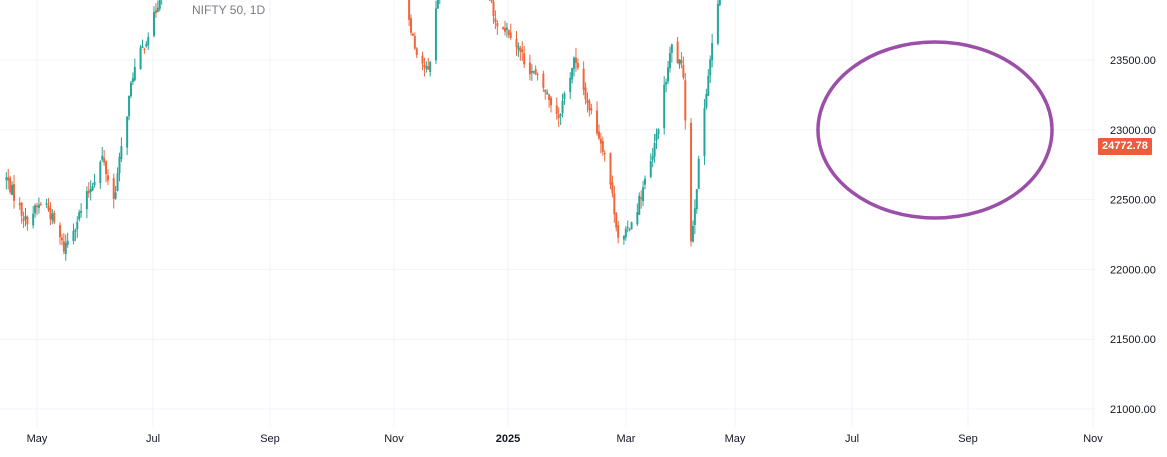 This screenshot has height=457, width=1167. Describe the element at coordinates (1131, 213) in the screenshot. I see `price-axis-panel` at that location.